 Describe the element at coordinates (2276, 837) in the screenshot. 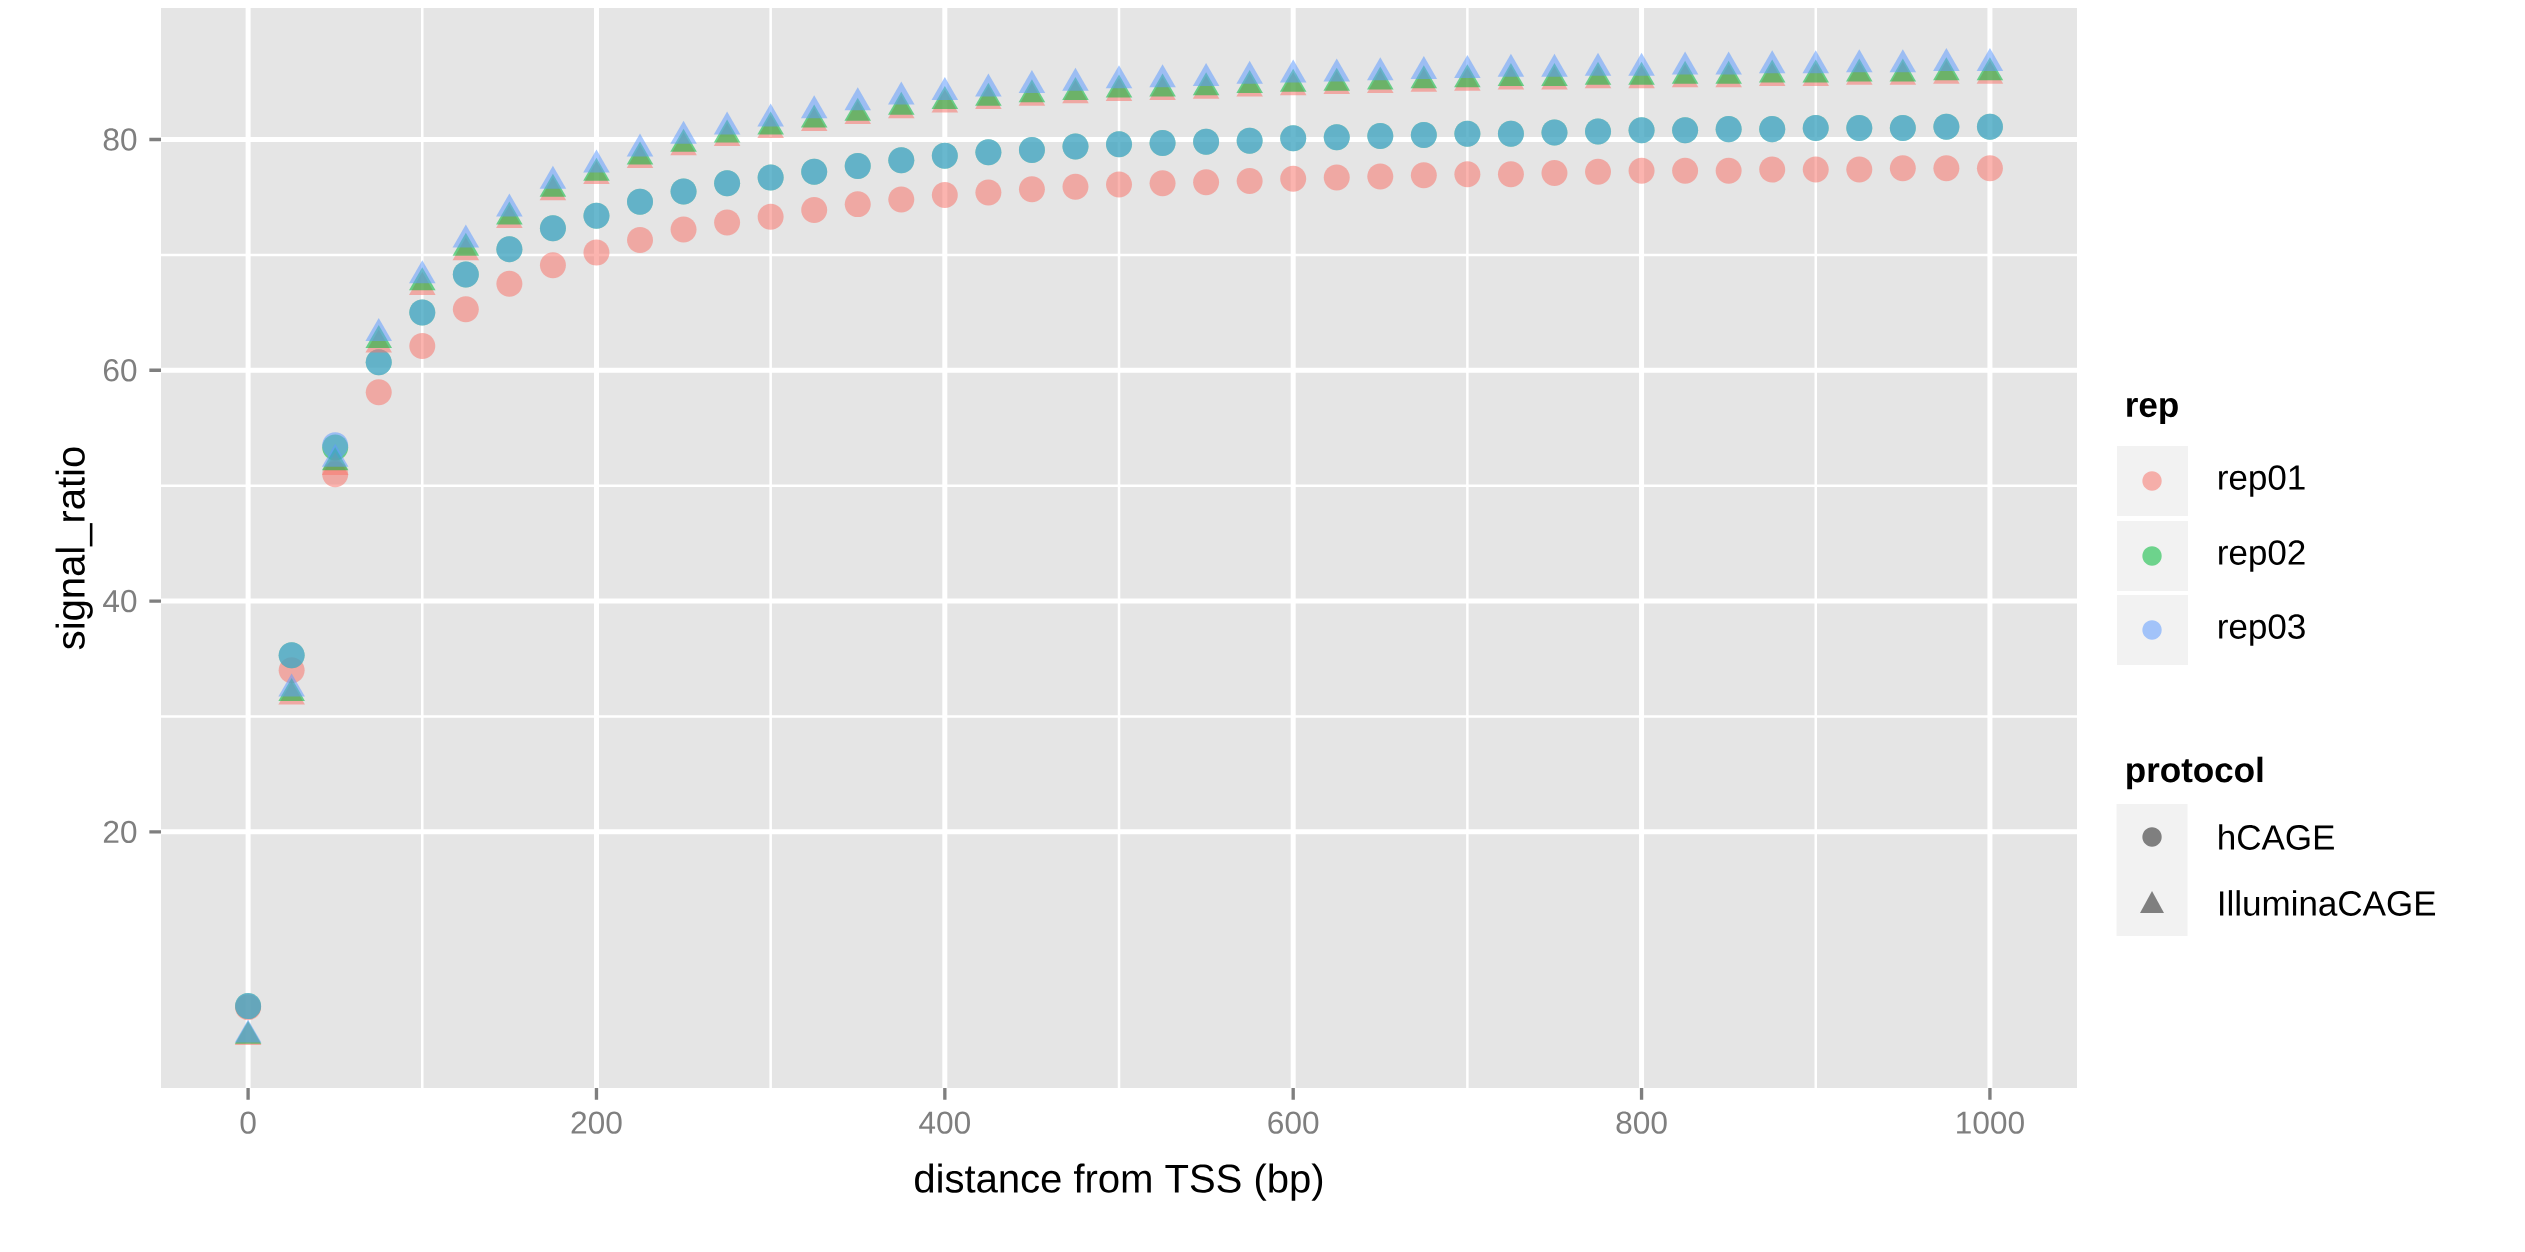

I see `text: hCAGE` at that location.